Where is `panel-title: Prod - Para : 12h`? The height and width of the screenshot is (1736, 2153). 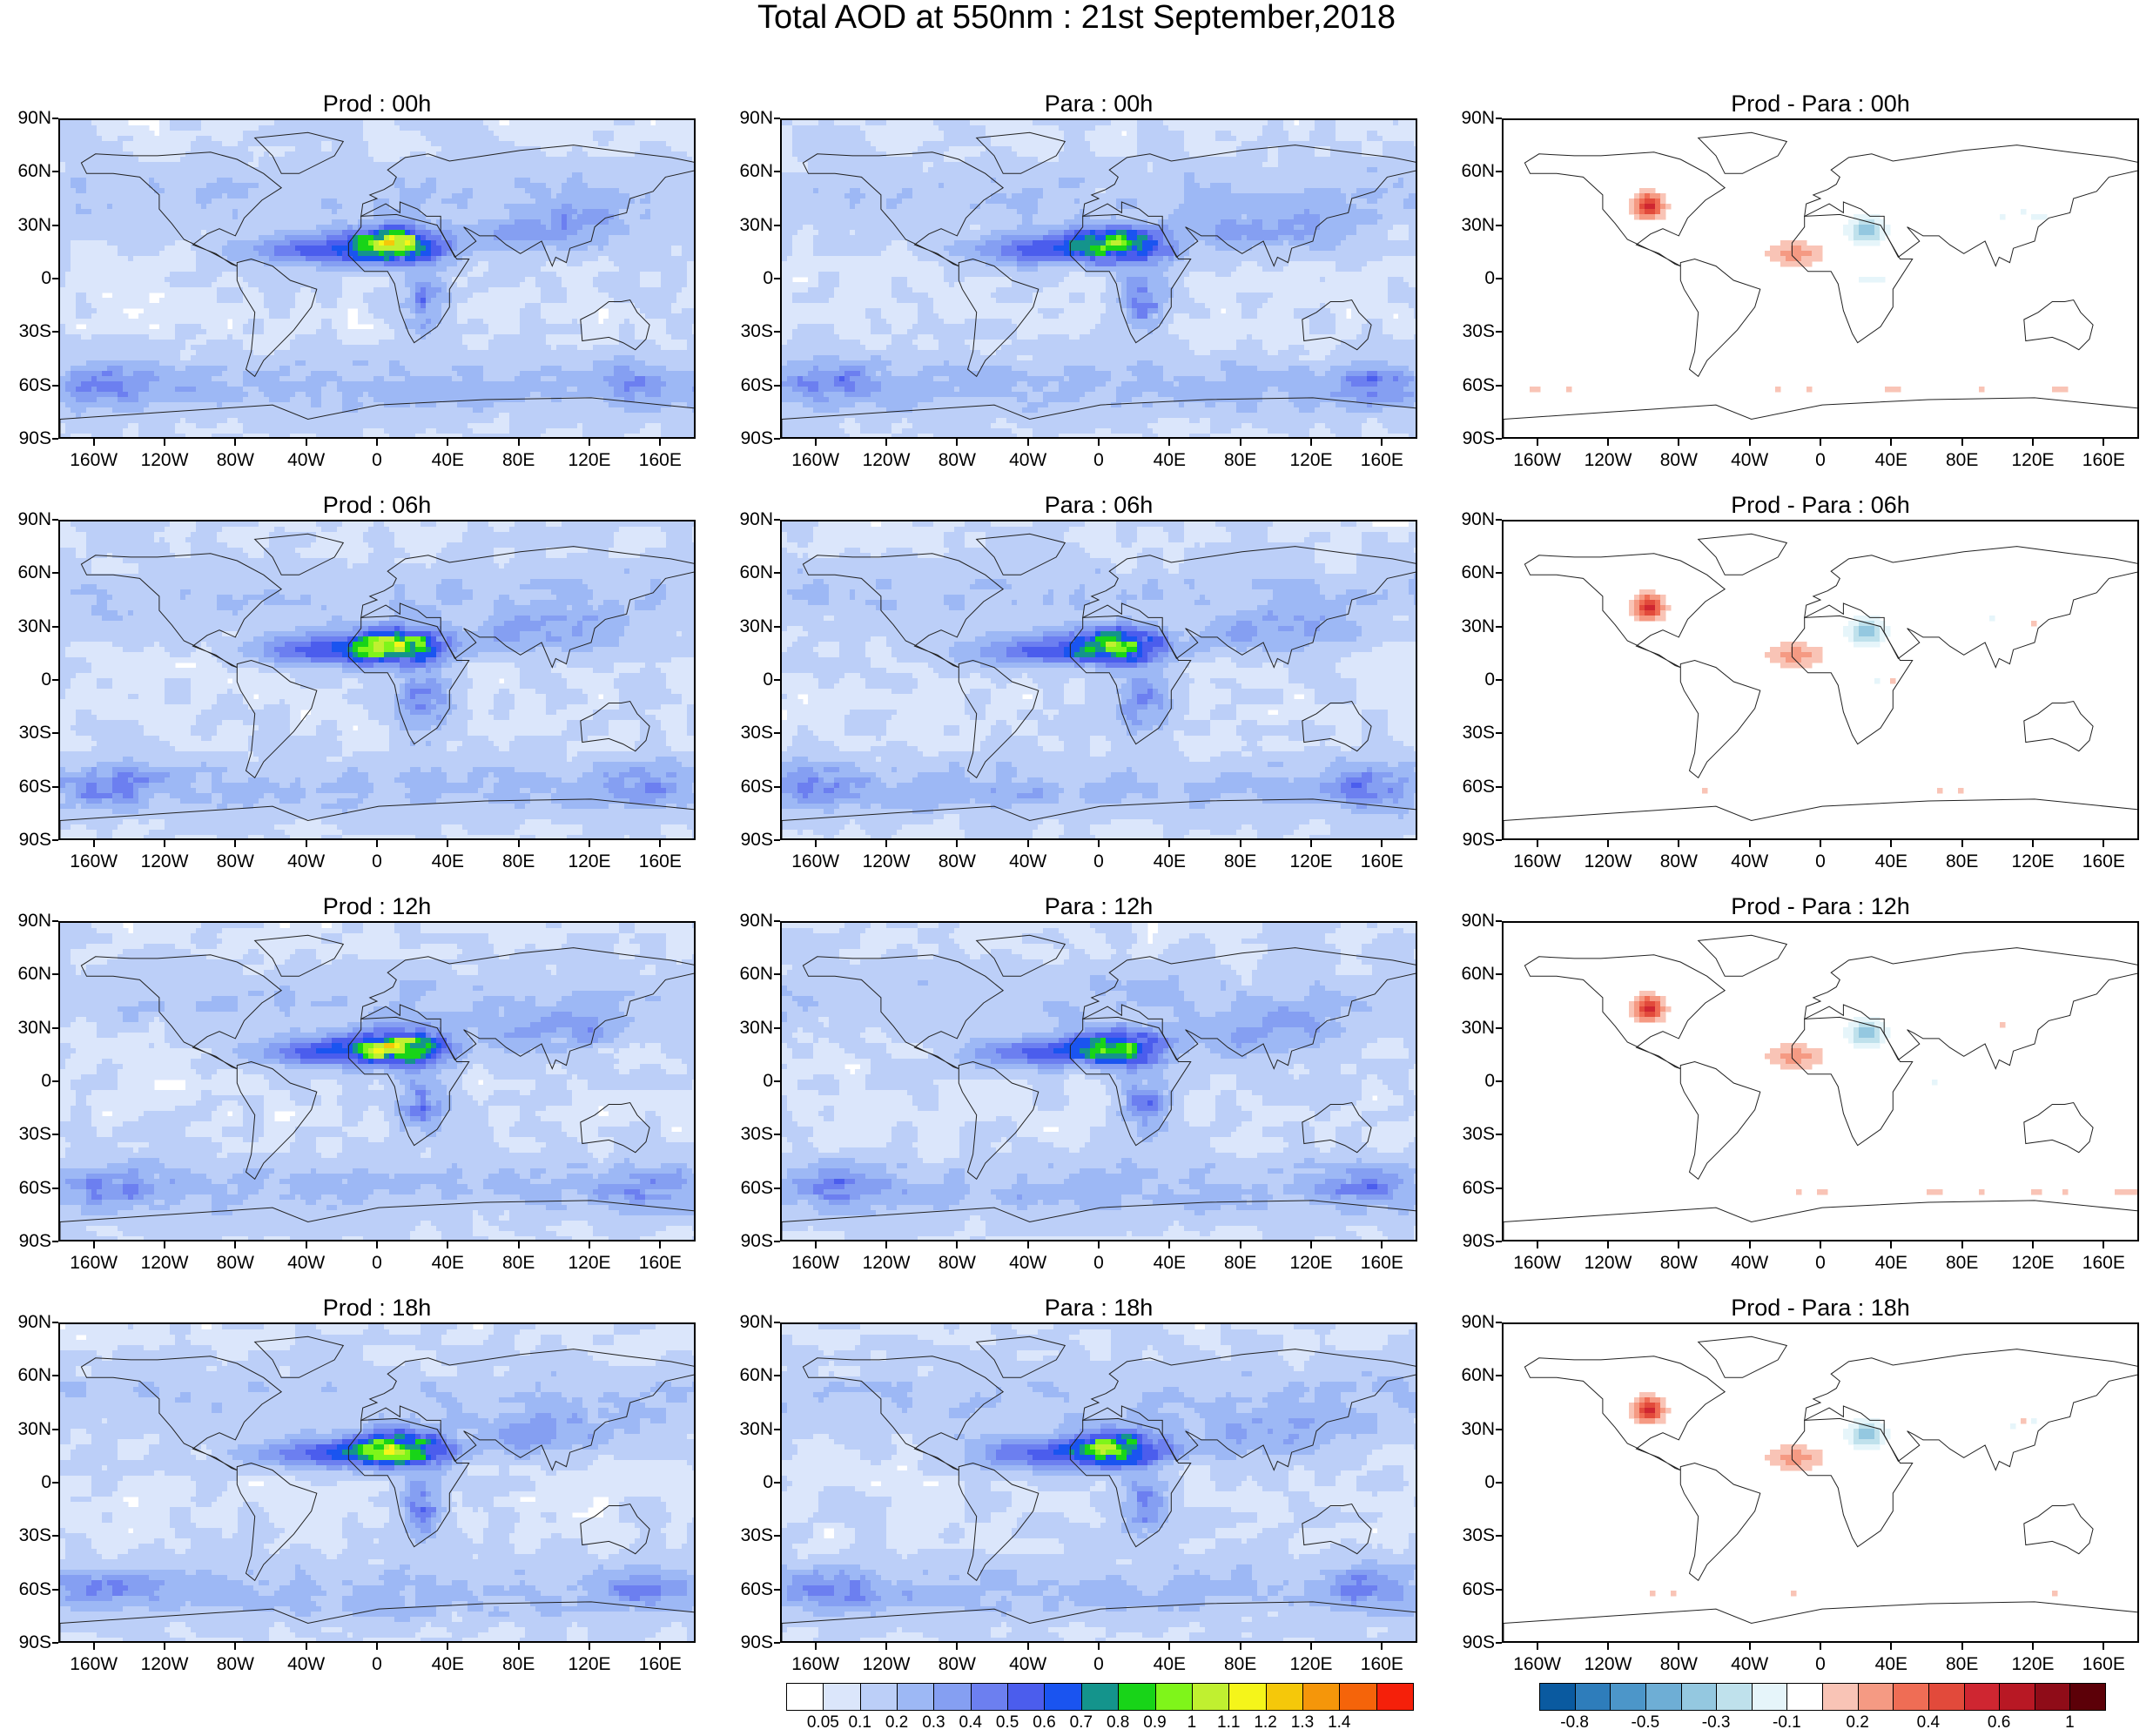
panel-title: Prod - Para : 12h is located at coordinates (1820, 906).